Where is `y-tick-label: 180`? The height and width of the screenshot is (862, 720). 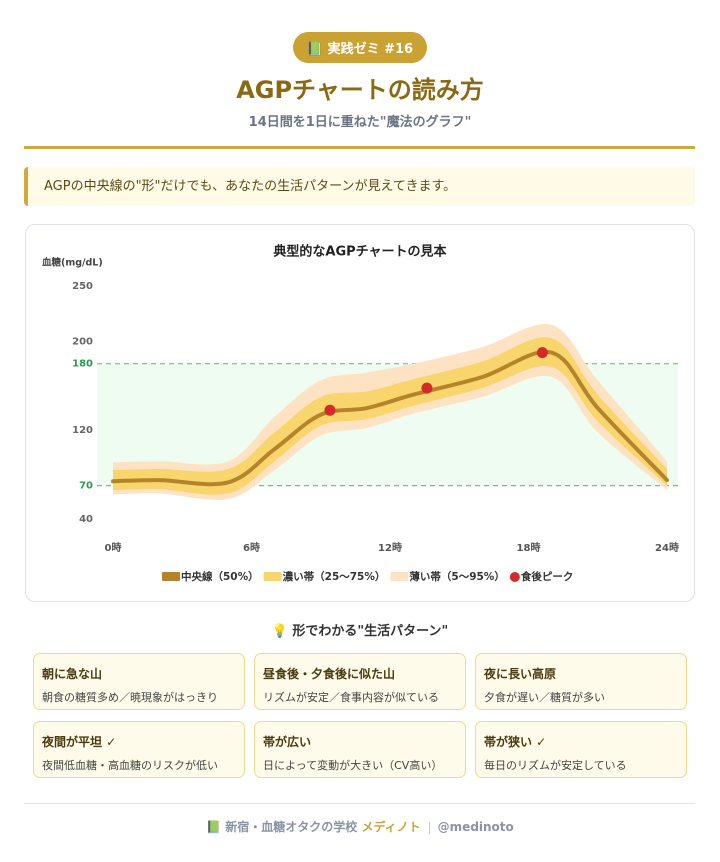 y-tick-label: 180 is located at coordinates (82, 364).